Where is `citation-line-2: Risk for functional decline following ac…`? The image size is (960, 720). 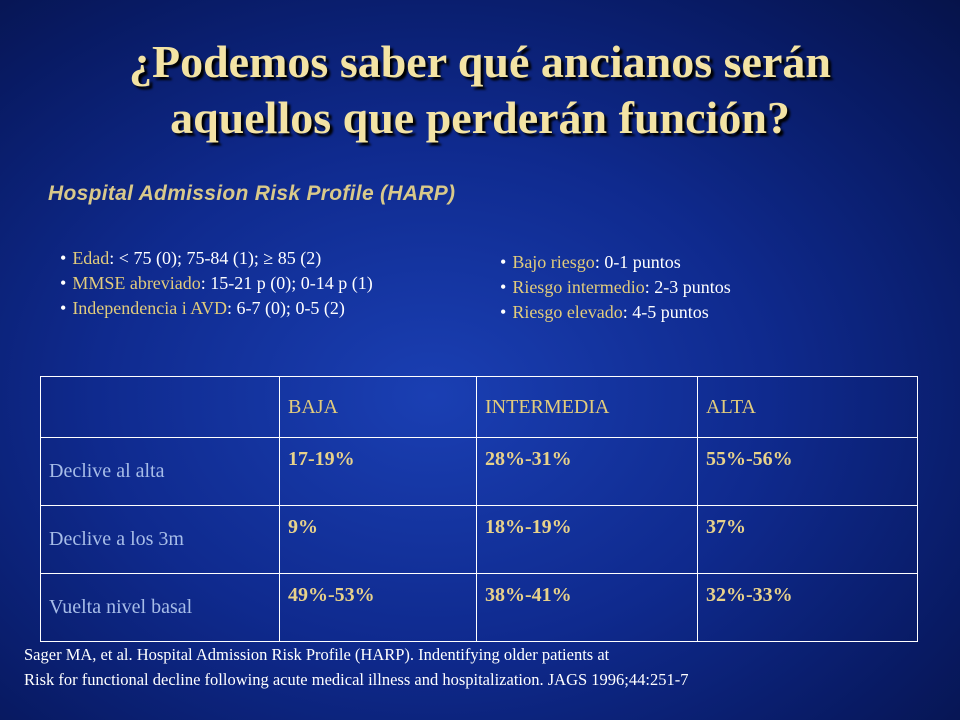 citation-line-2: Risk for functional decline following ac… is located at coordinates (356, 679).